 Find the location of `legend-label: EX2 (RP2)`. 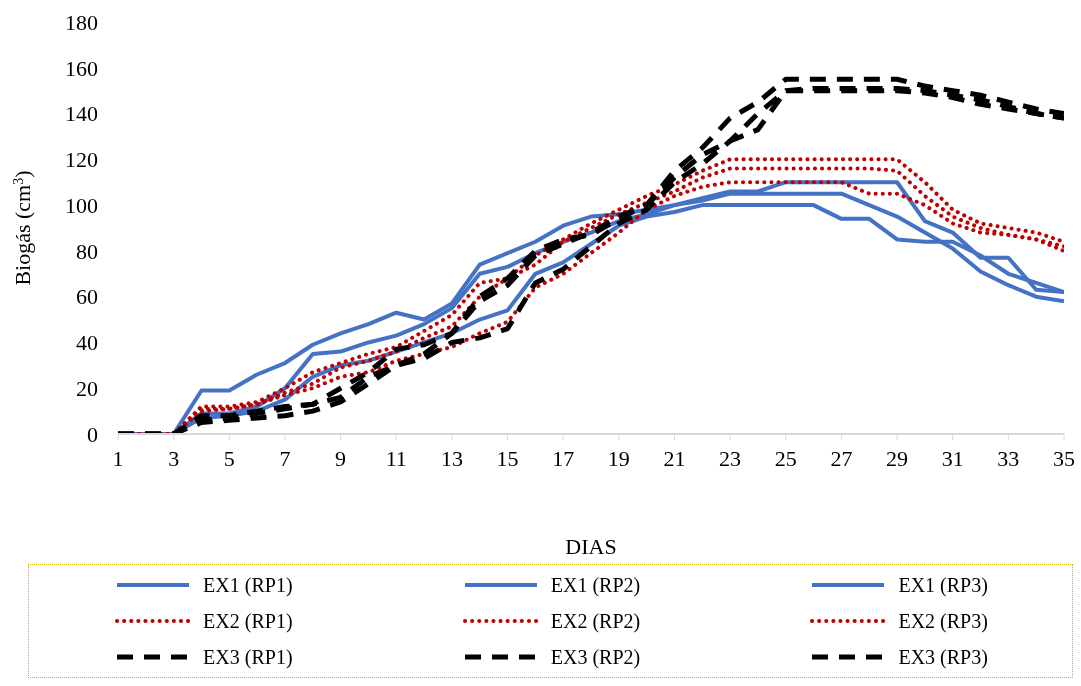

legend-label: EX2 (RP2) is located at coordinates (595, 621).